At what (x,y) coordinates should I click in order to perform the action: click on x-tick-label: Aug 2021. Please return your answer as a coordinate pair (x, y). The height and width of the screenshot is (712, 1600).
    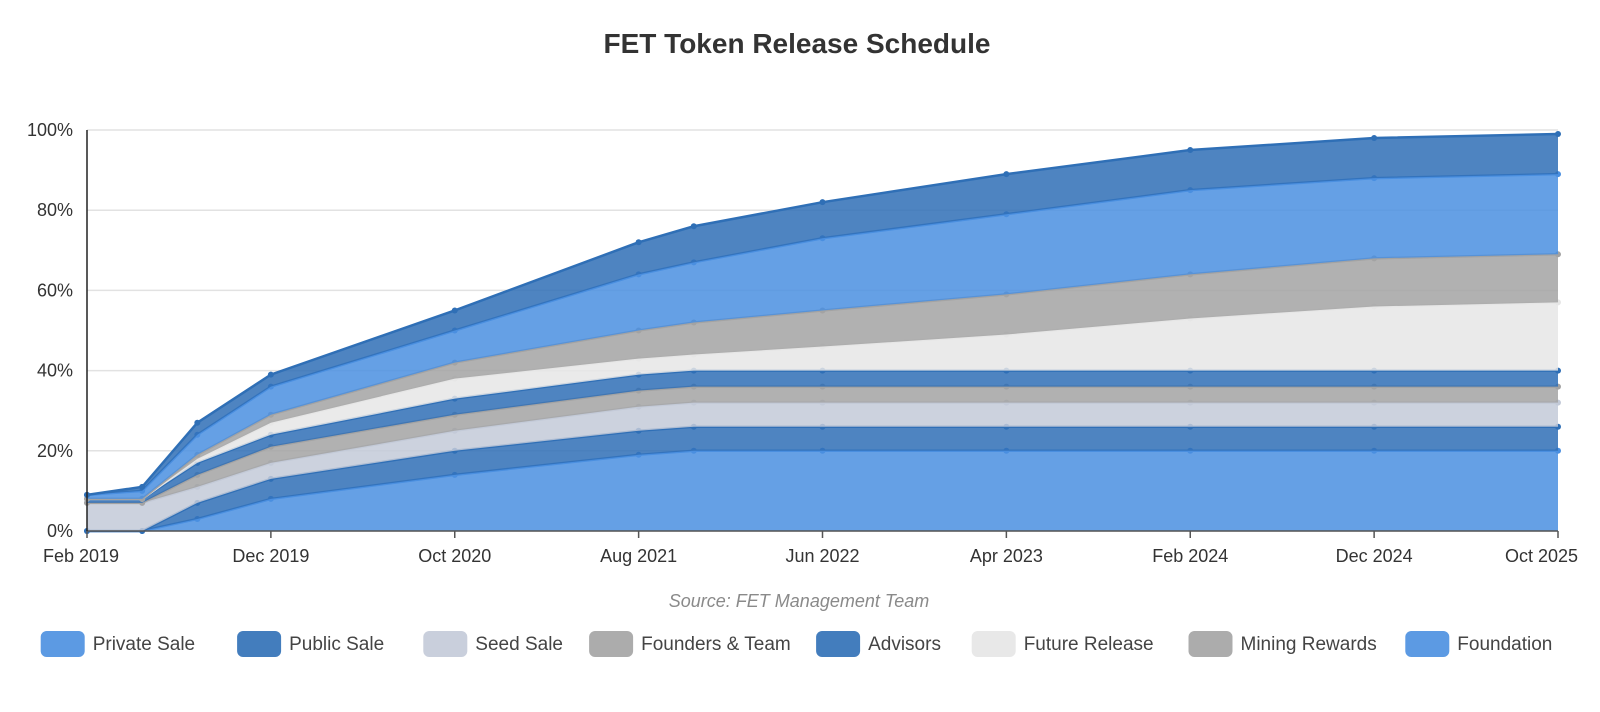
    Looking at the image, I should click on (638, 556).